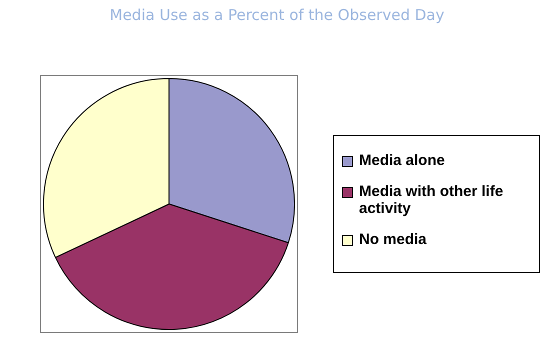 This screenshot has height=354, width=554. What do you see at coordinates (277, 15) in the screenshot?
I see `chart-title: Media Use as a Percent of the Observed Day` at bounding box center [277, 15].